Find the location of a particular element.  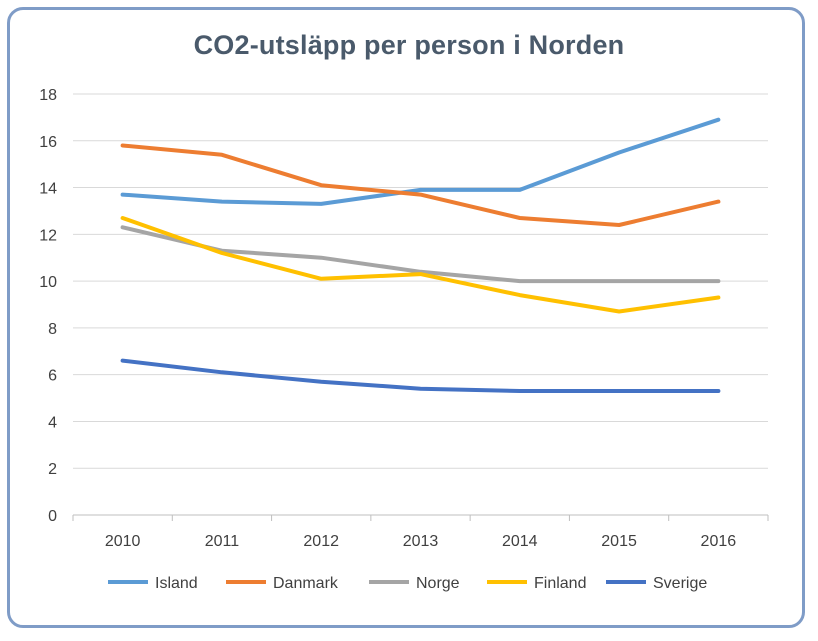

legend-label-finland: Finland is located at coordinates (560, 583).